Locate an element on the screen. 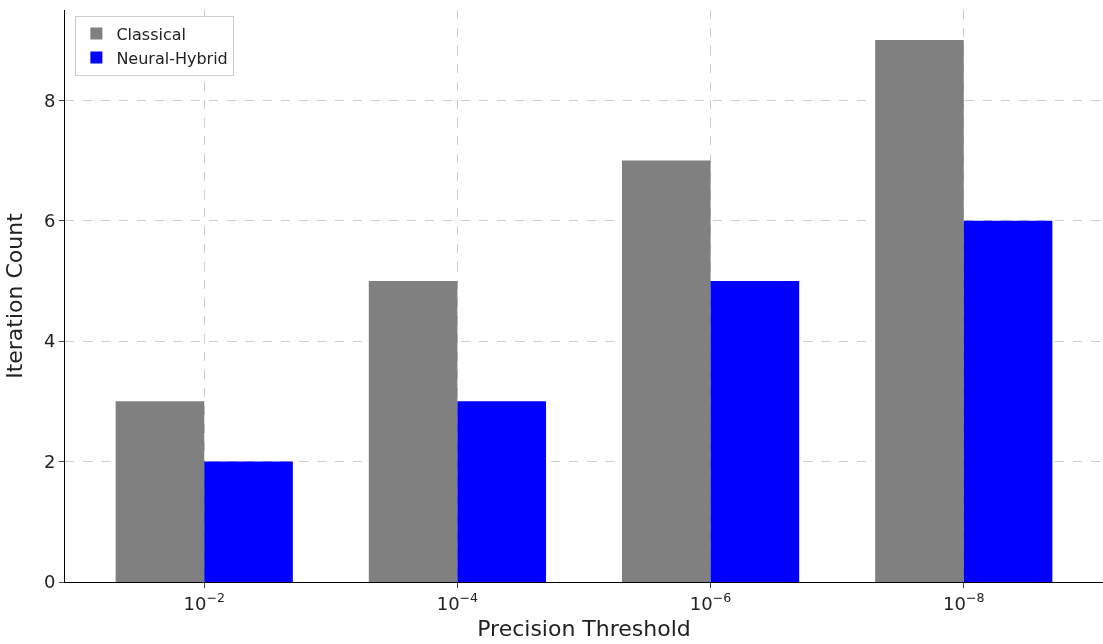 Image resolution: width=1103 pixels, height=644 pixels. x-tick-label: 10$^{−8}$ is located at coordinates (964, 602).